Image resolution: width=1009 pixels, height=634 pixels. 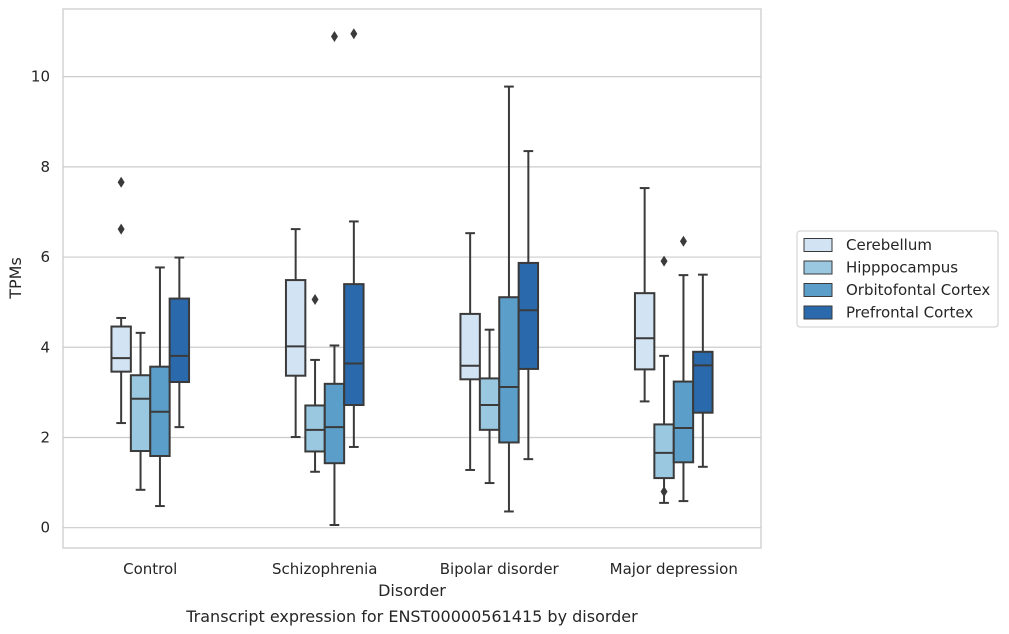 What do you see at coordinates (918, 290) in the screenshot?
I see `legend-label: Orbitofontal Cortex` at bounding box center [918, 290].